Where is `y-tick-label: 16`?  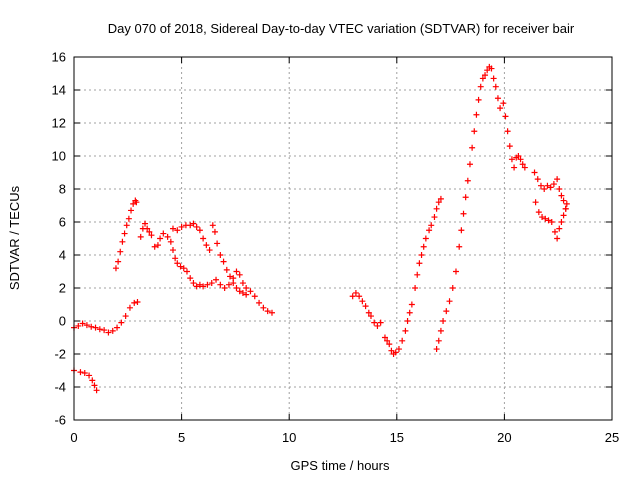
y-tick-label: 16 is located at coordinates (59, 57).